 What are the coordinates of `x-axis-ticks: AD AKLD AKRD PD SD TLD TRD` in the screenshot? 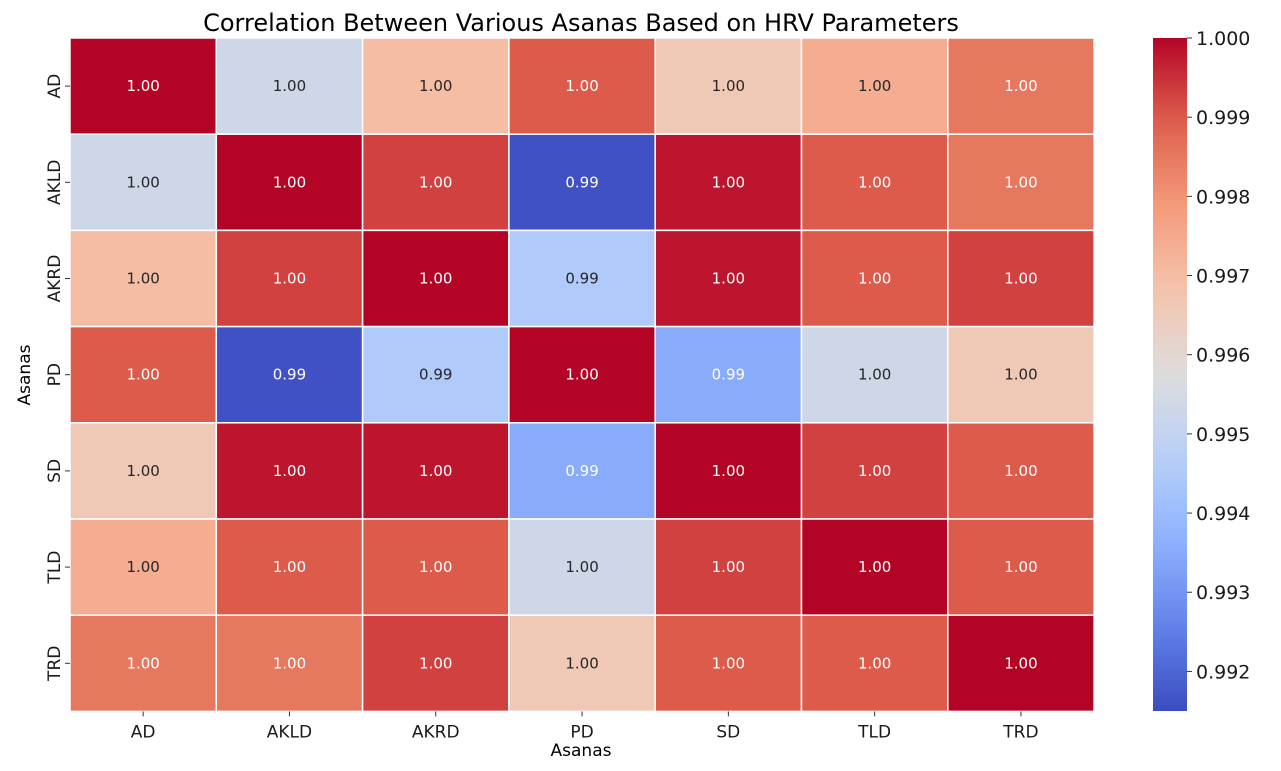 It's located at (585, 726).